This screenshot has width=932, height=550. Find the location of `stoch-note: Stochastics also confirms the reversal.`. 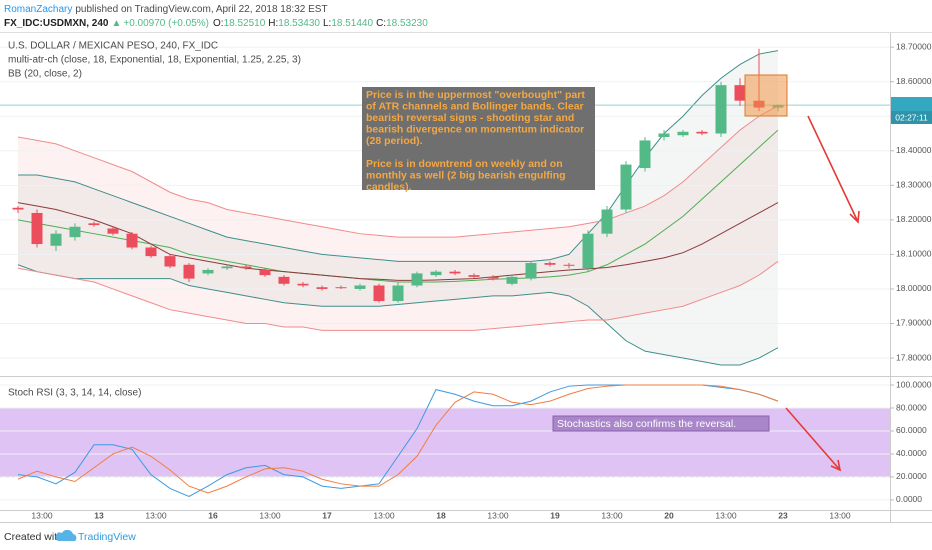

stoch-note: Stochastics also confirms the reversal. is located at coordinates (646, 424).